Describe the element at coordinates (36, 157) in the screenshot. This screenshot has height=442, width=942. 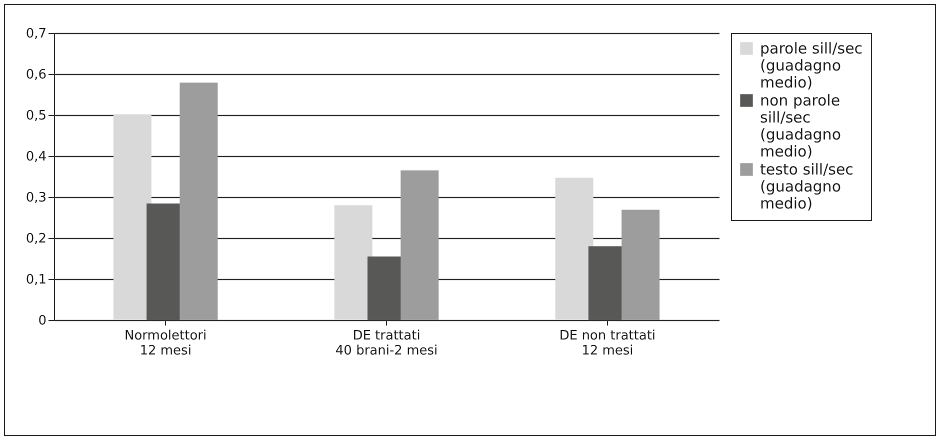
I see `y-tick-label: 0,4` at that location.